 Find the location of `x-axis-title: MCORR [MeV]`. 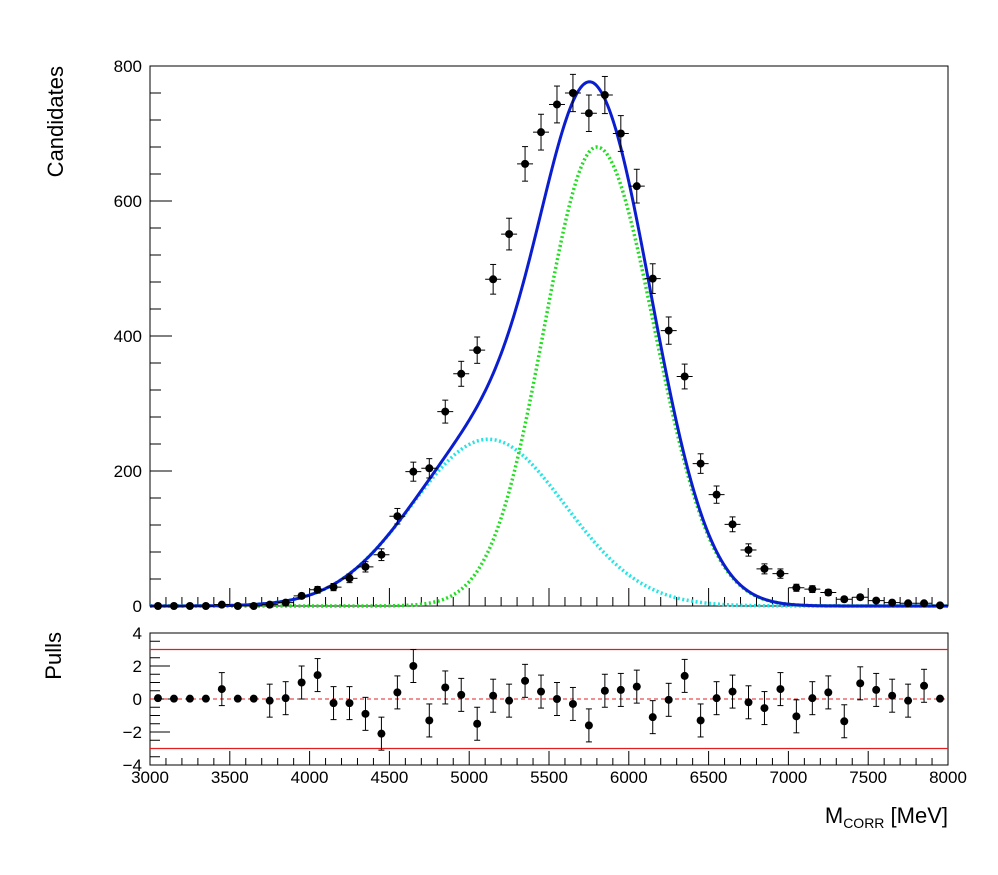

x-axis-title: MCORR [MeV] is located at coordinates (886, 817).